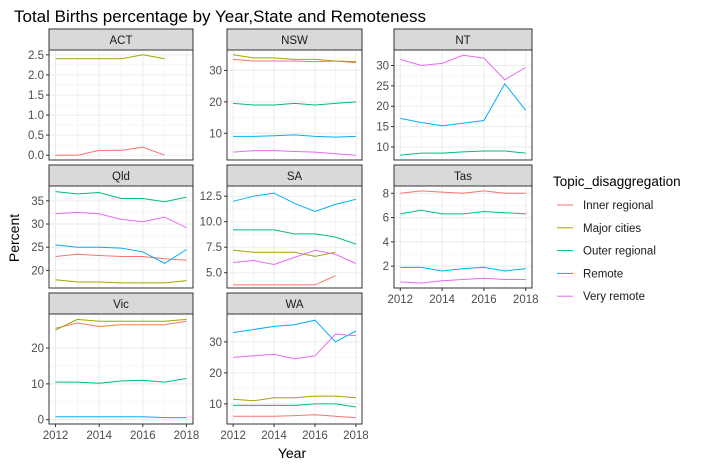 The height and width of the screenshot is (470, 709). I want to click on legend-label: Major cities, so click(612, 229).